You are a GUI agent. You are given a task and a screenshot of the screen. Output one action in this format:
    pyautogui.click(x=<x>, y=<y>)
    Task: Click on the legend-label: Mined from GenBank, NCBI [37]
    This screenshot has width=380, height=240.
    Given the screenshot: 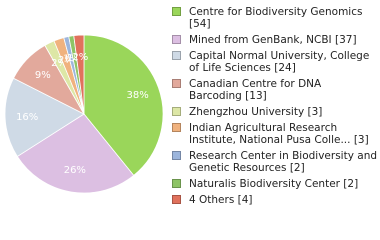 What is the action you would take?
    pyautogui.click(x=273, y=40)
    